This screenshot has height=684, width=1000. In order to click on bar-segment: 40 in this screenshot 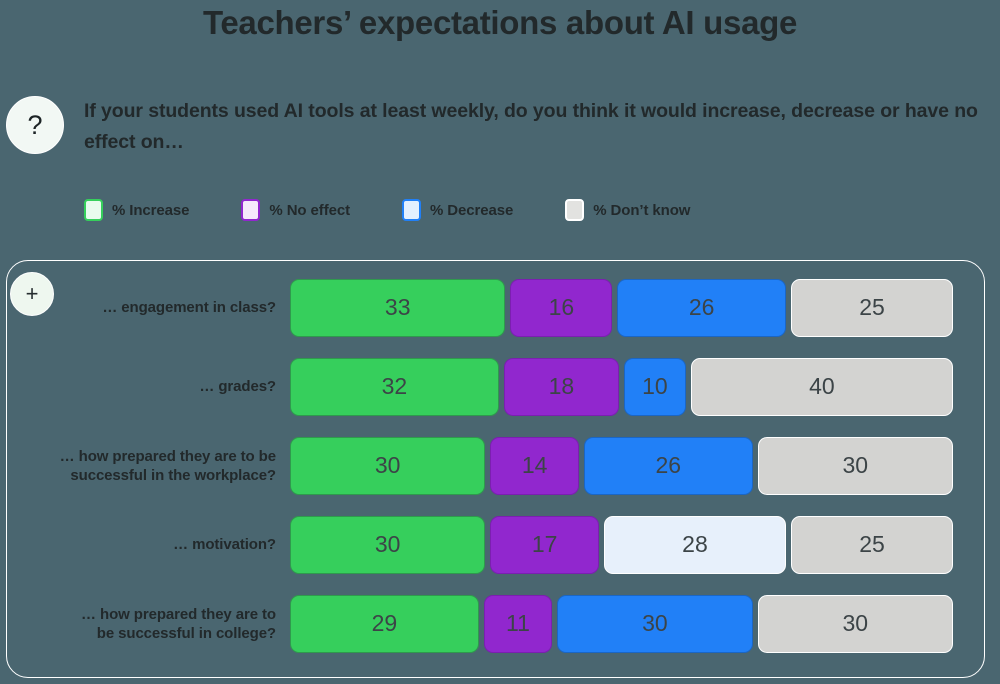, I will do `click(821, 386)`.